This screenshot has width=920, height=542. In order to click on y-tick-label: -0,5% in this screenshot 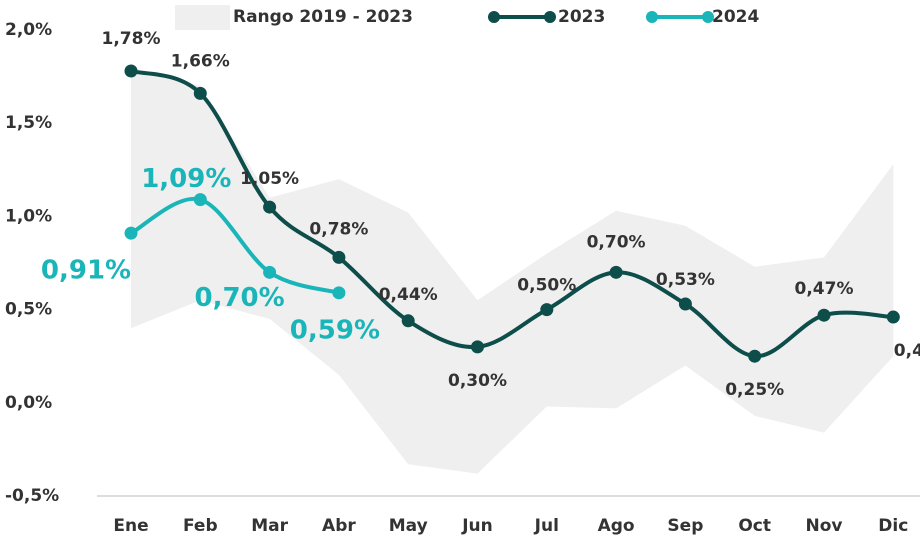, I will do `click(32, 496)`.